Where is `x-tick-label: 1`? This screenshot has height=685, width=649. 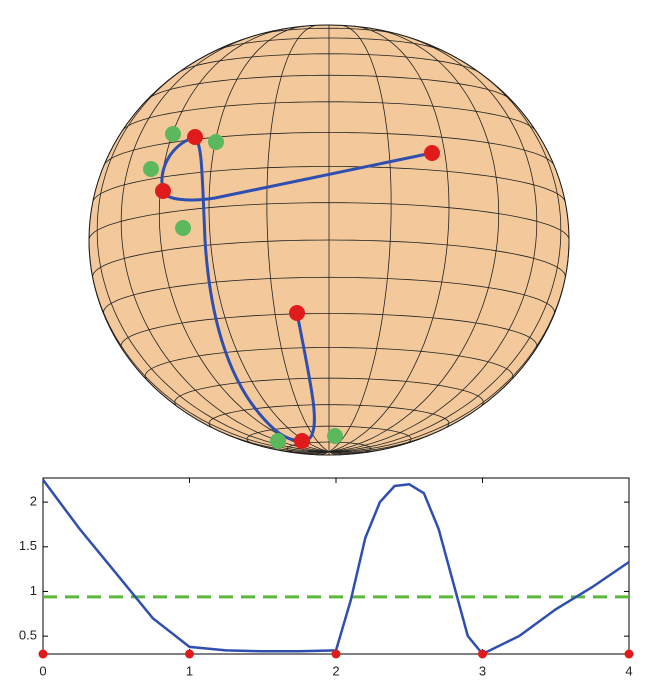 x-tick-label: 1 is located at coordinates (189, 670).